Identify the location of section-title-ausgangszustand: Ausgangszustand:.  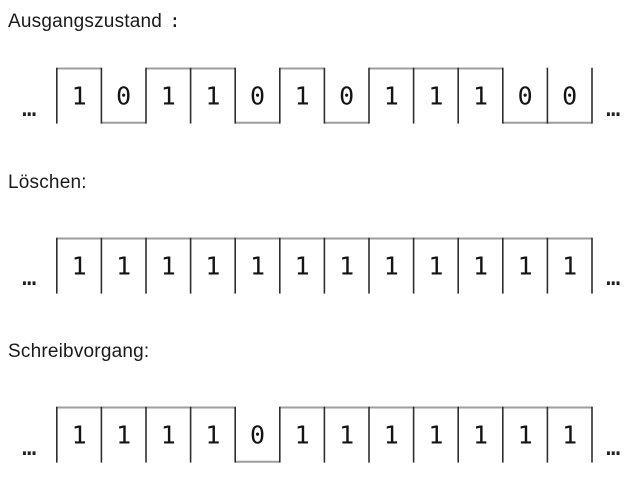
(94, 21).